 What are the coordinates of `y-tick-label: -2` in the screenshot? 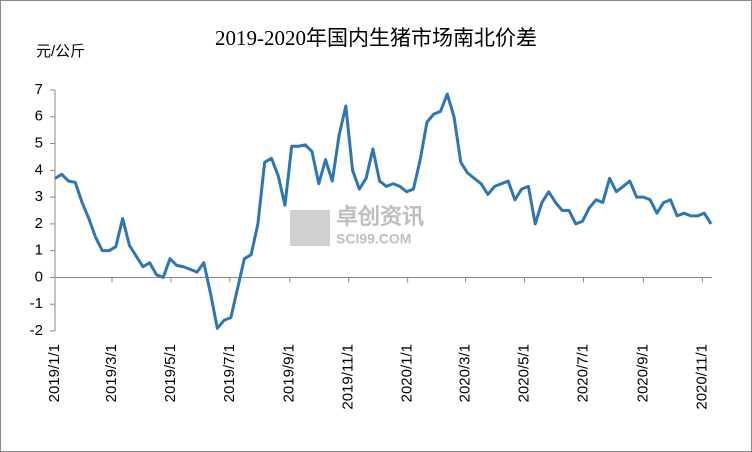 It's located at (36, 330).